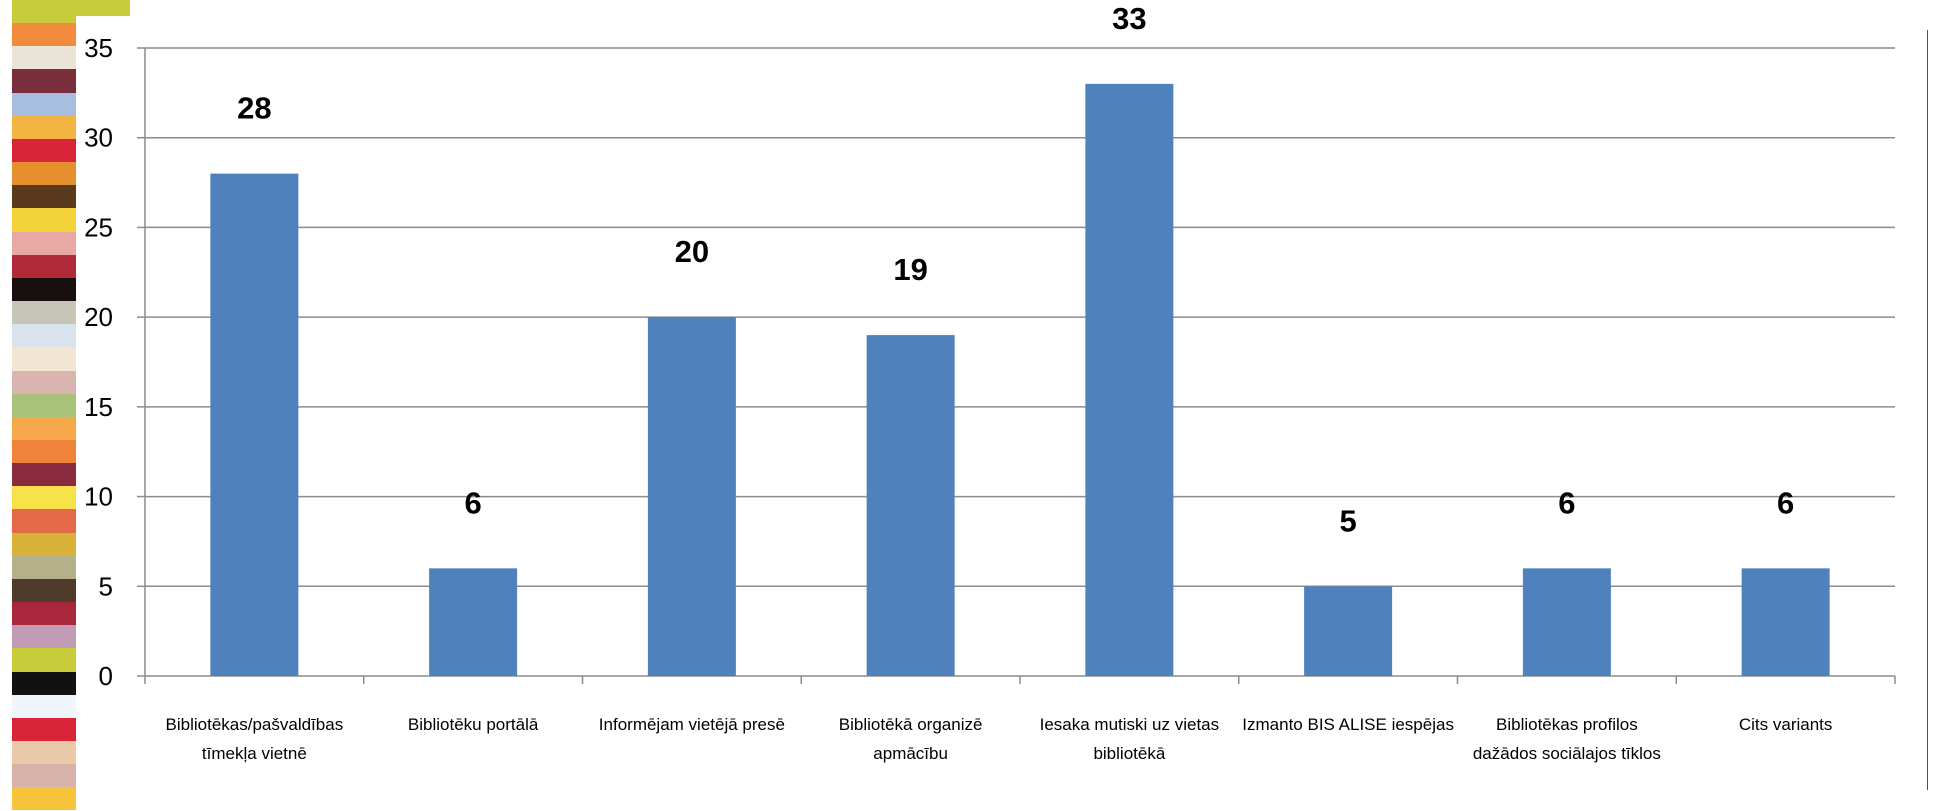  Describe the element at coordinates (98, 138) in the screenshot. I see `y-tick-label: 30` at that location.